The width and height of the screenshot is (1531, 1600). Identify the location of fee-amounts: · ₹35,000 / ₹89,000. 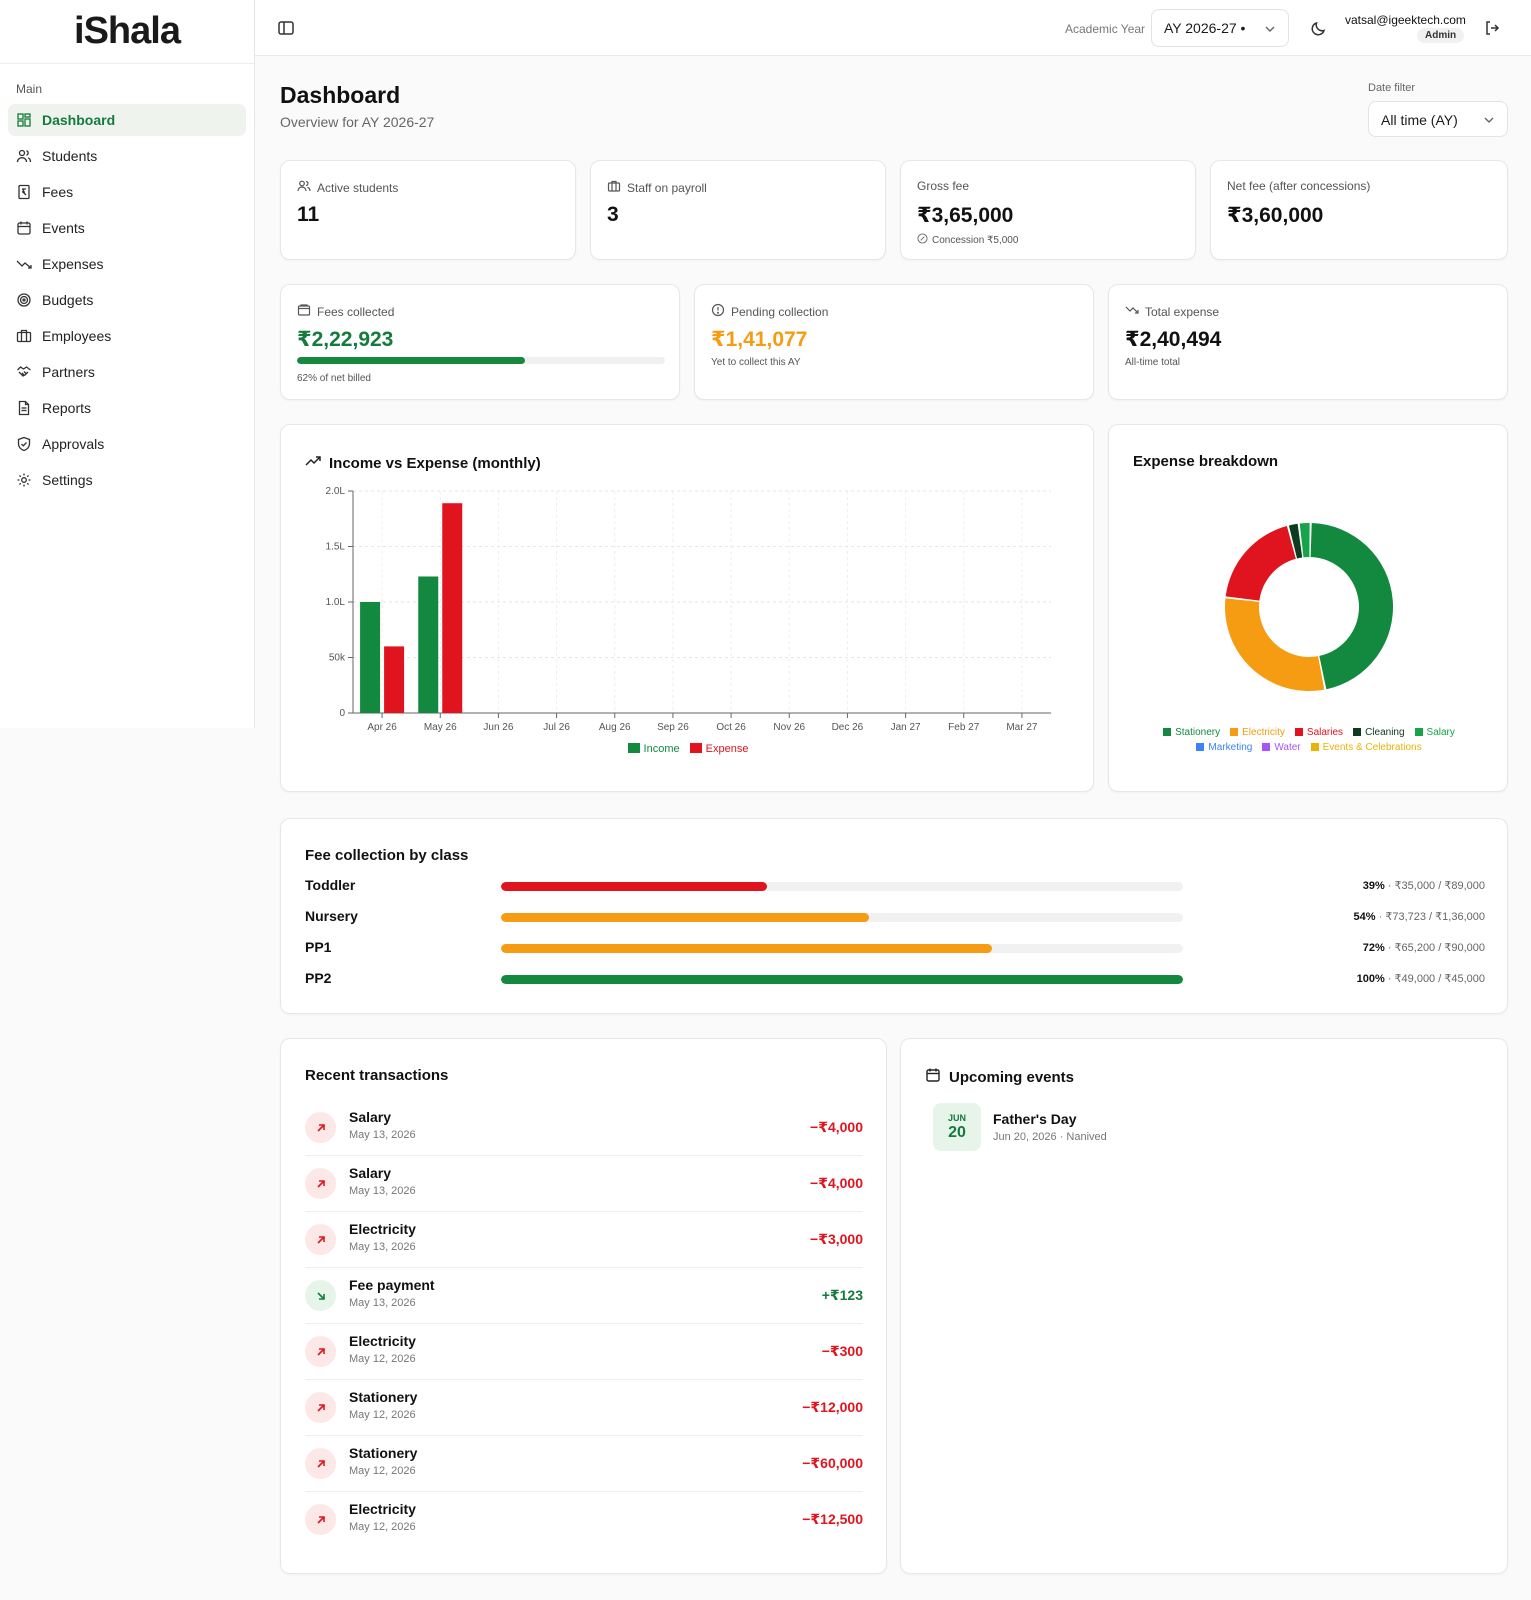
(1436, 886).